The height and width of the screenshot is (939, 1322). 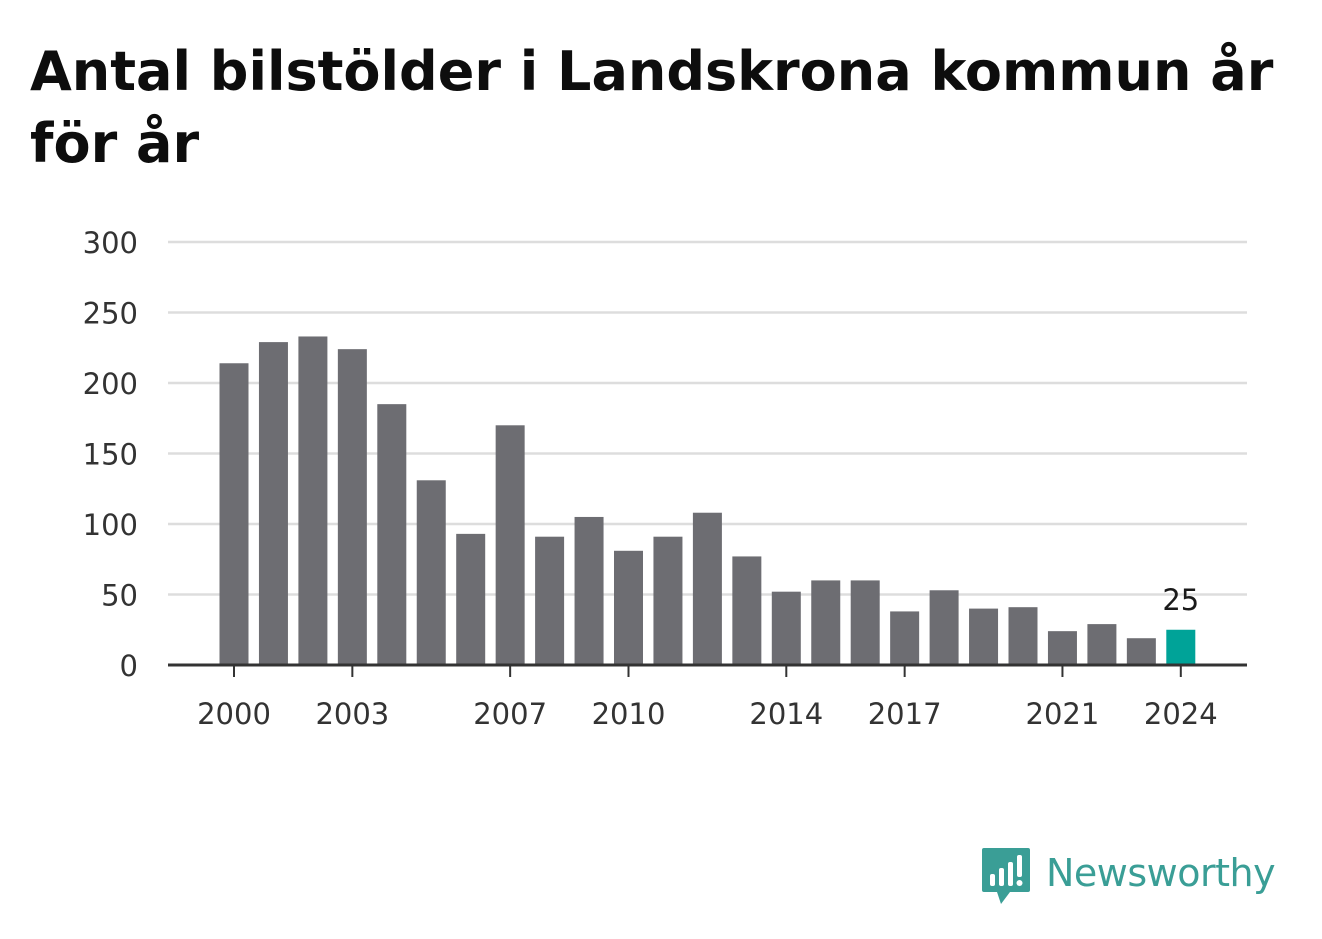 What do you see at coordinates (668, 600) in the screenshot?
I see `bar-2011` at bounding box center [668, 600].